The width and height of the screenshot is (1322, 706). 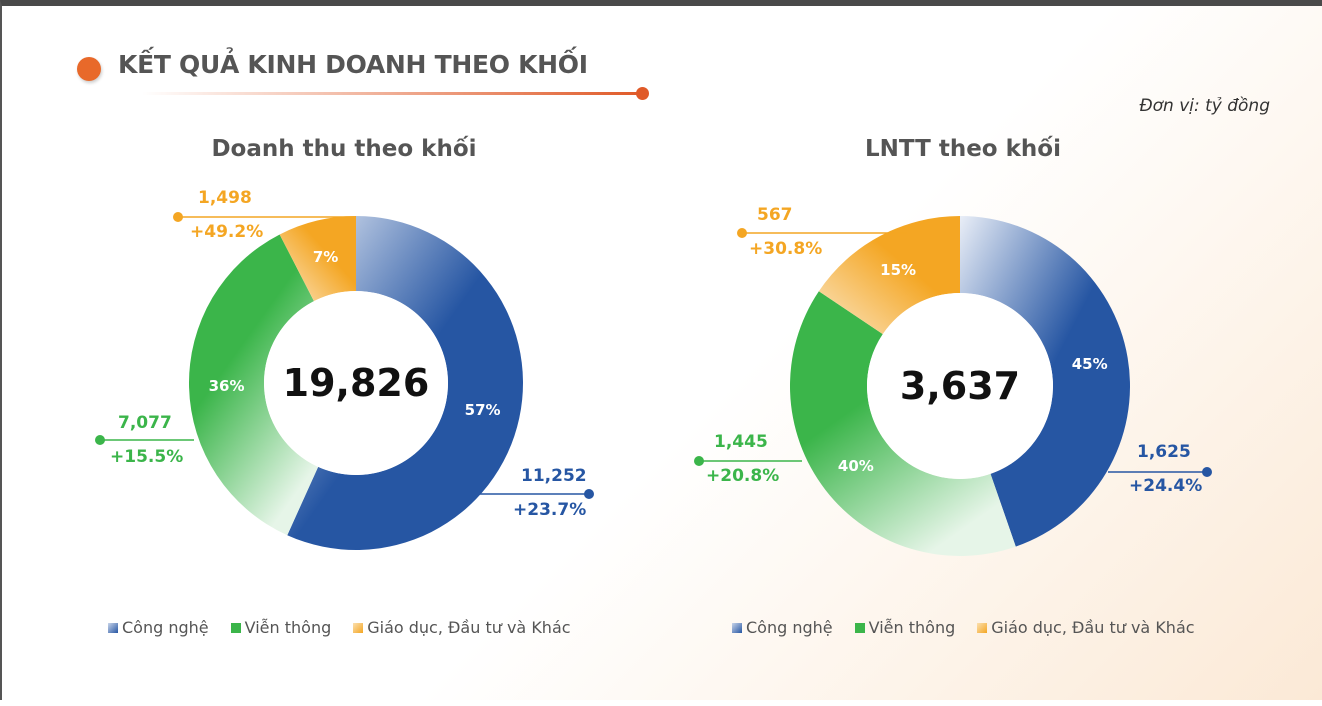 I want to click on chart-title: Doanh thu theo khối, so click(x=344, y=149).